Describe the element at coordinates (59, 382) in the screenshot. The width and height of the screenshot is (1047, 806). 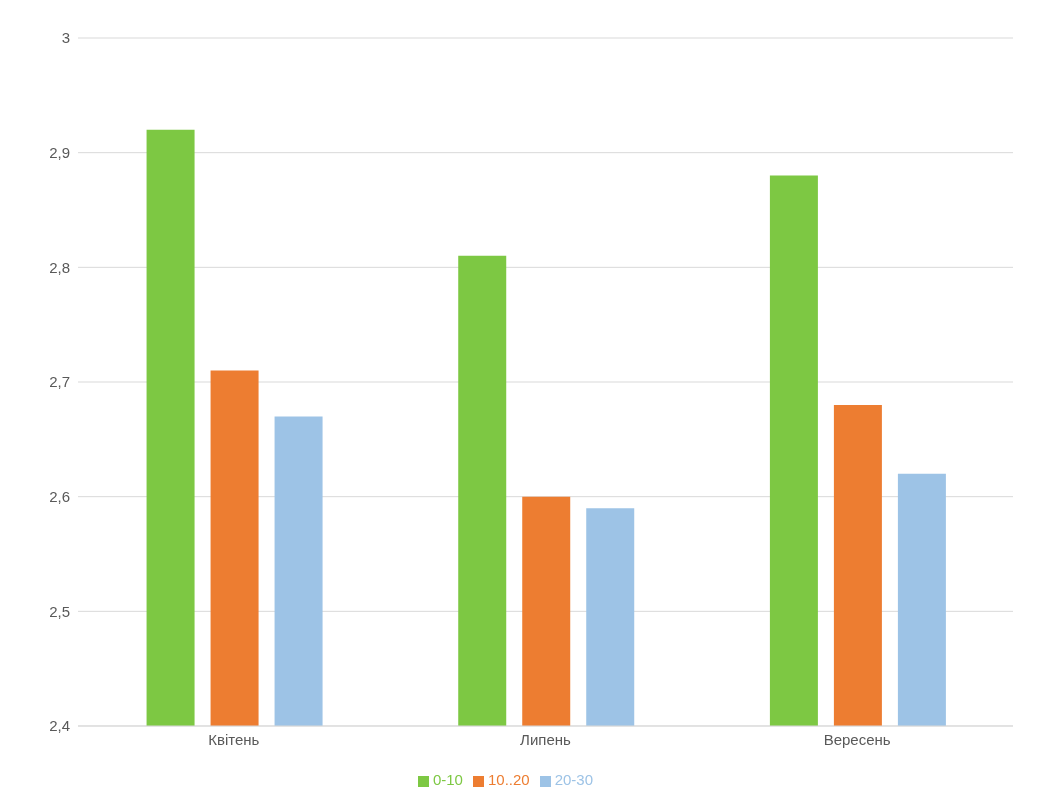
I see `y-tick-label: 2,7` at that location.